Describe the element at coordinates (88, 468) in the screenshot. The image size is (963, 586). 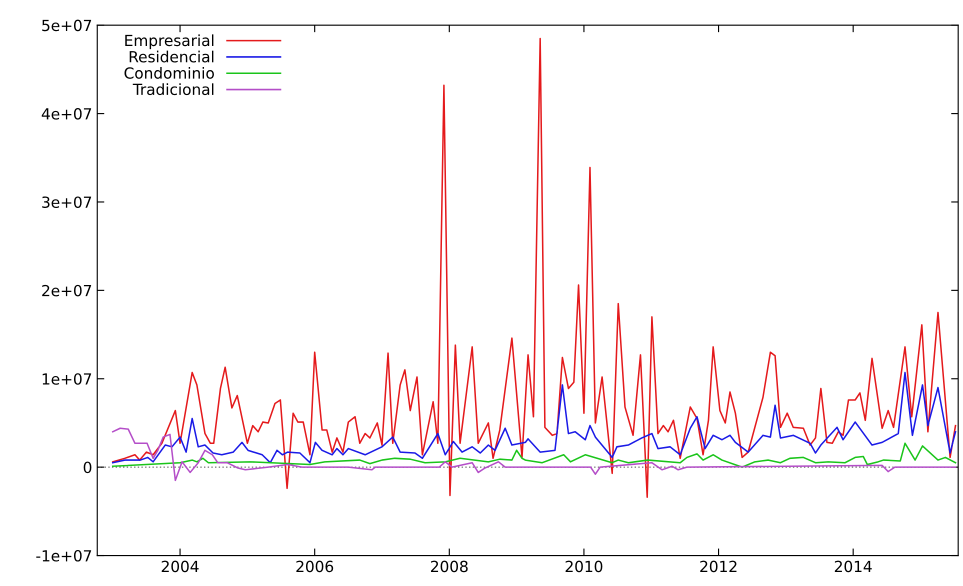
I see `y-tick-label: 0` at that location.